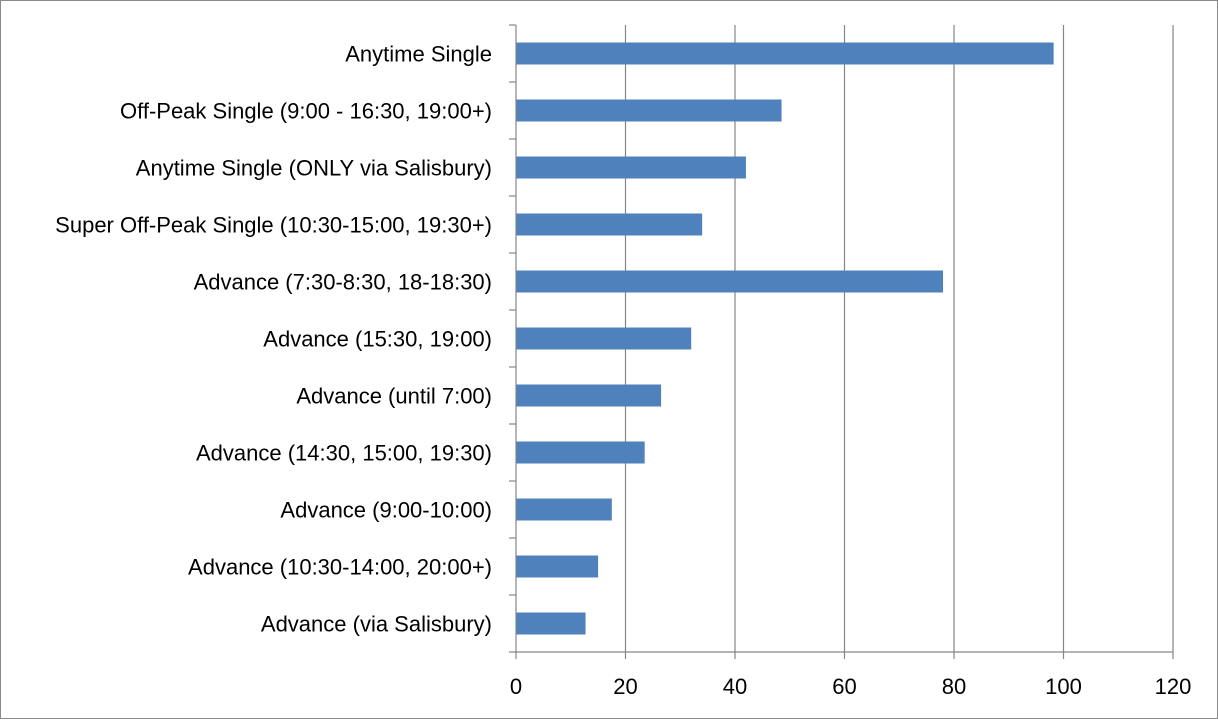  What do you see at coordinates (625, 686) in the screenshot?
I see `x-tick-label: 20` at bounding box center [625, 686].